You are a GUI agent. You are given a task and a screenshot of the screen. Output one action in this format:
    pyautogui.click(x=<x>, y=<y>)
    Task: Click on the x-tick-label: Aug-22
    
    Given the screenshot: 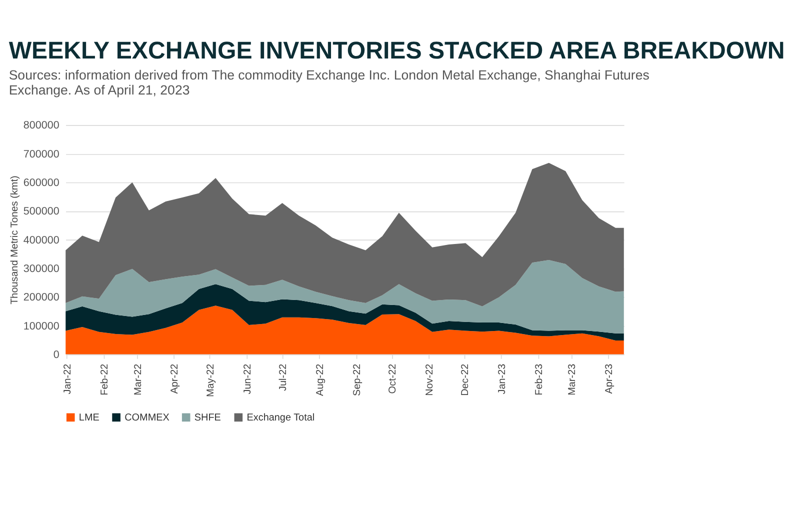 What is the action you would take?
    pyautogui.click(x=320, y=379)
    